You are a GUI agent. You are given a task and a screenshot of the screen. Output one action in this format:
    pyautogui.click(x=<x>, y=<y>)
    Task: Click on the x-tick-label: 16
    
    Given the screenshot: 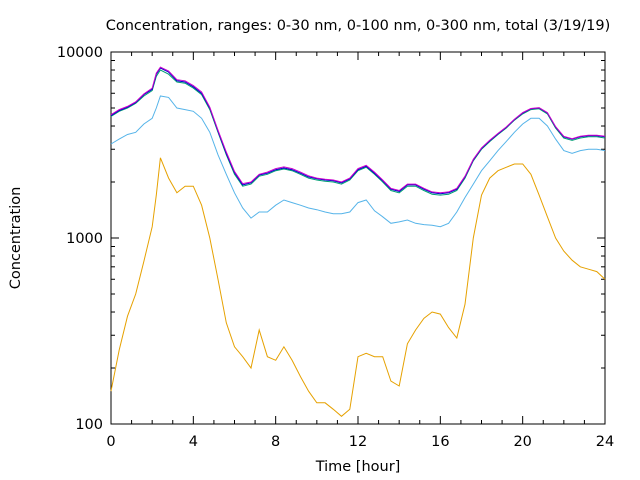 What is the action you would take?
    pyautogui.click(x=440, y=442)
    